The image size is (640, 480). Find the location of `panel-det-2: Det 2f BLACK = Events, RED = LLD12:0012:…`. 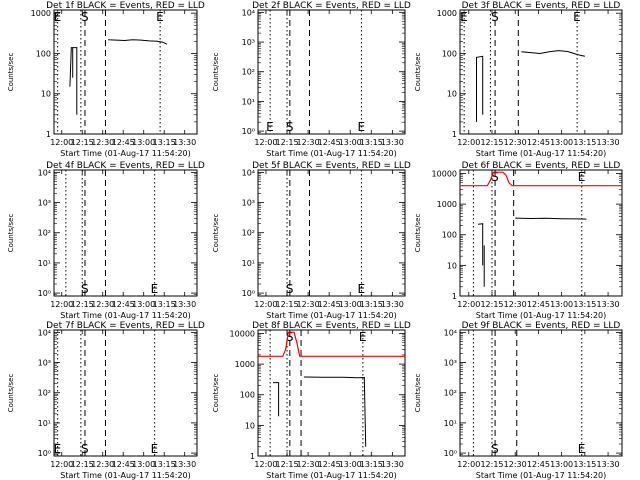

panel-det-2: Det 2f BLACK = Events, RED = LLD12:0012:… is located at coordinates (311, 79).